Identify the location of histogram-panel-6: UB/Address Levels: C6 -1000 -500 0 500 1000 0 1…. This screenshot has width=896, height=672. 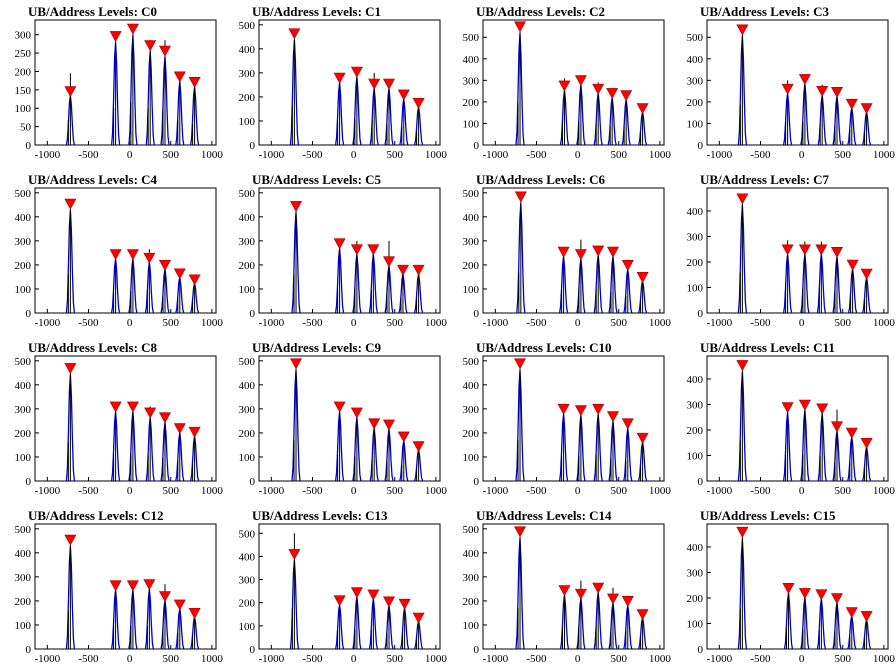
(560, 252).